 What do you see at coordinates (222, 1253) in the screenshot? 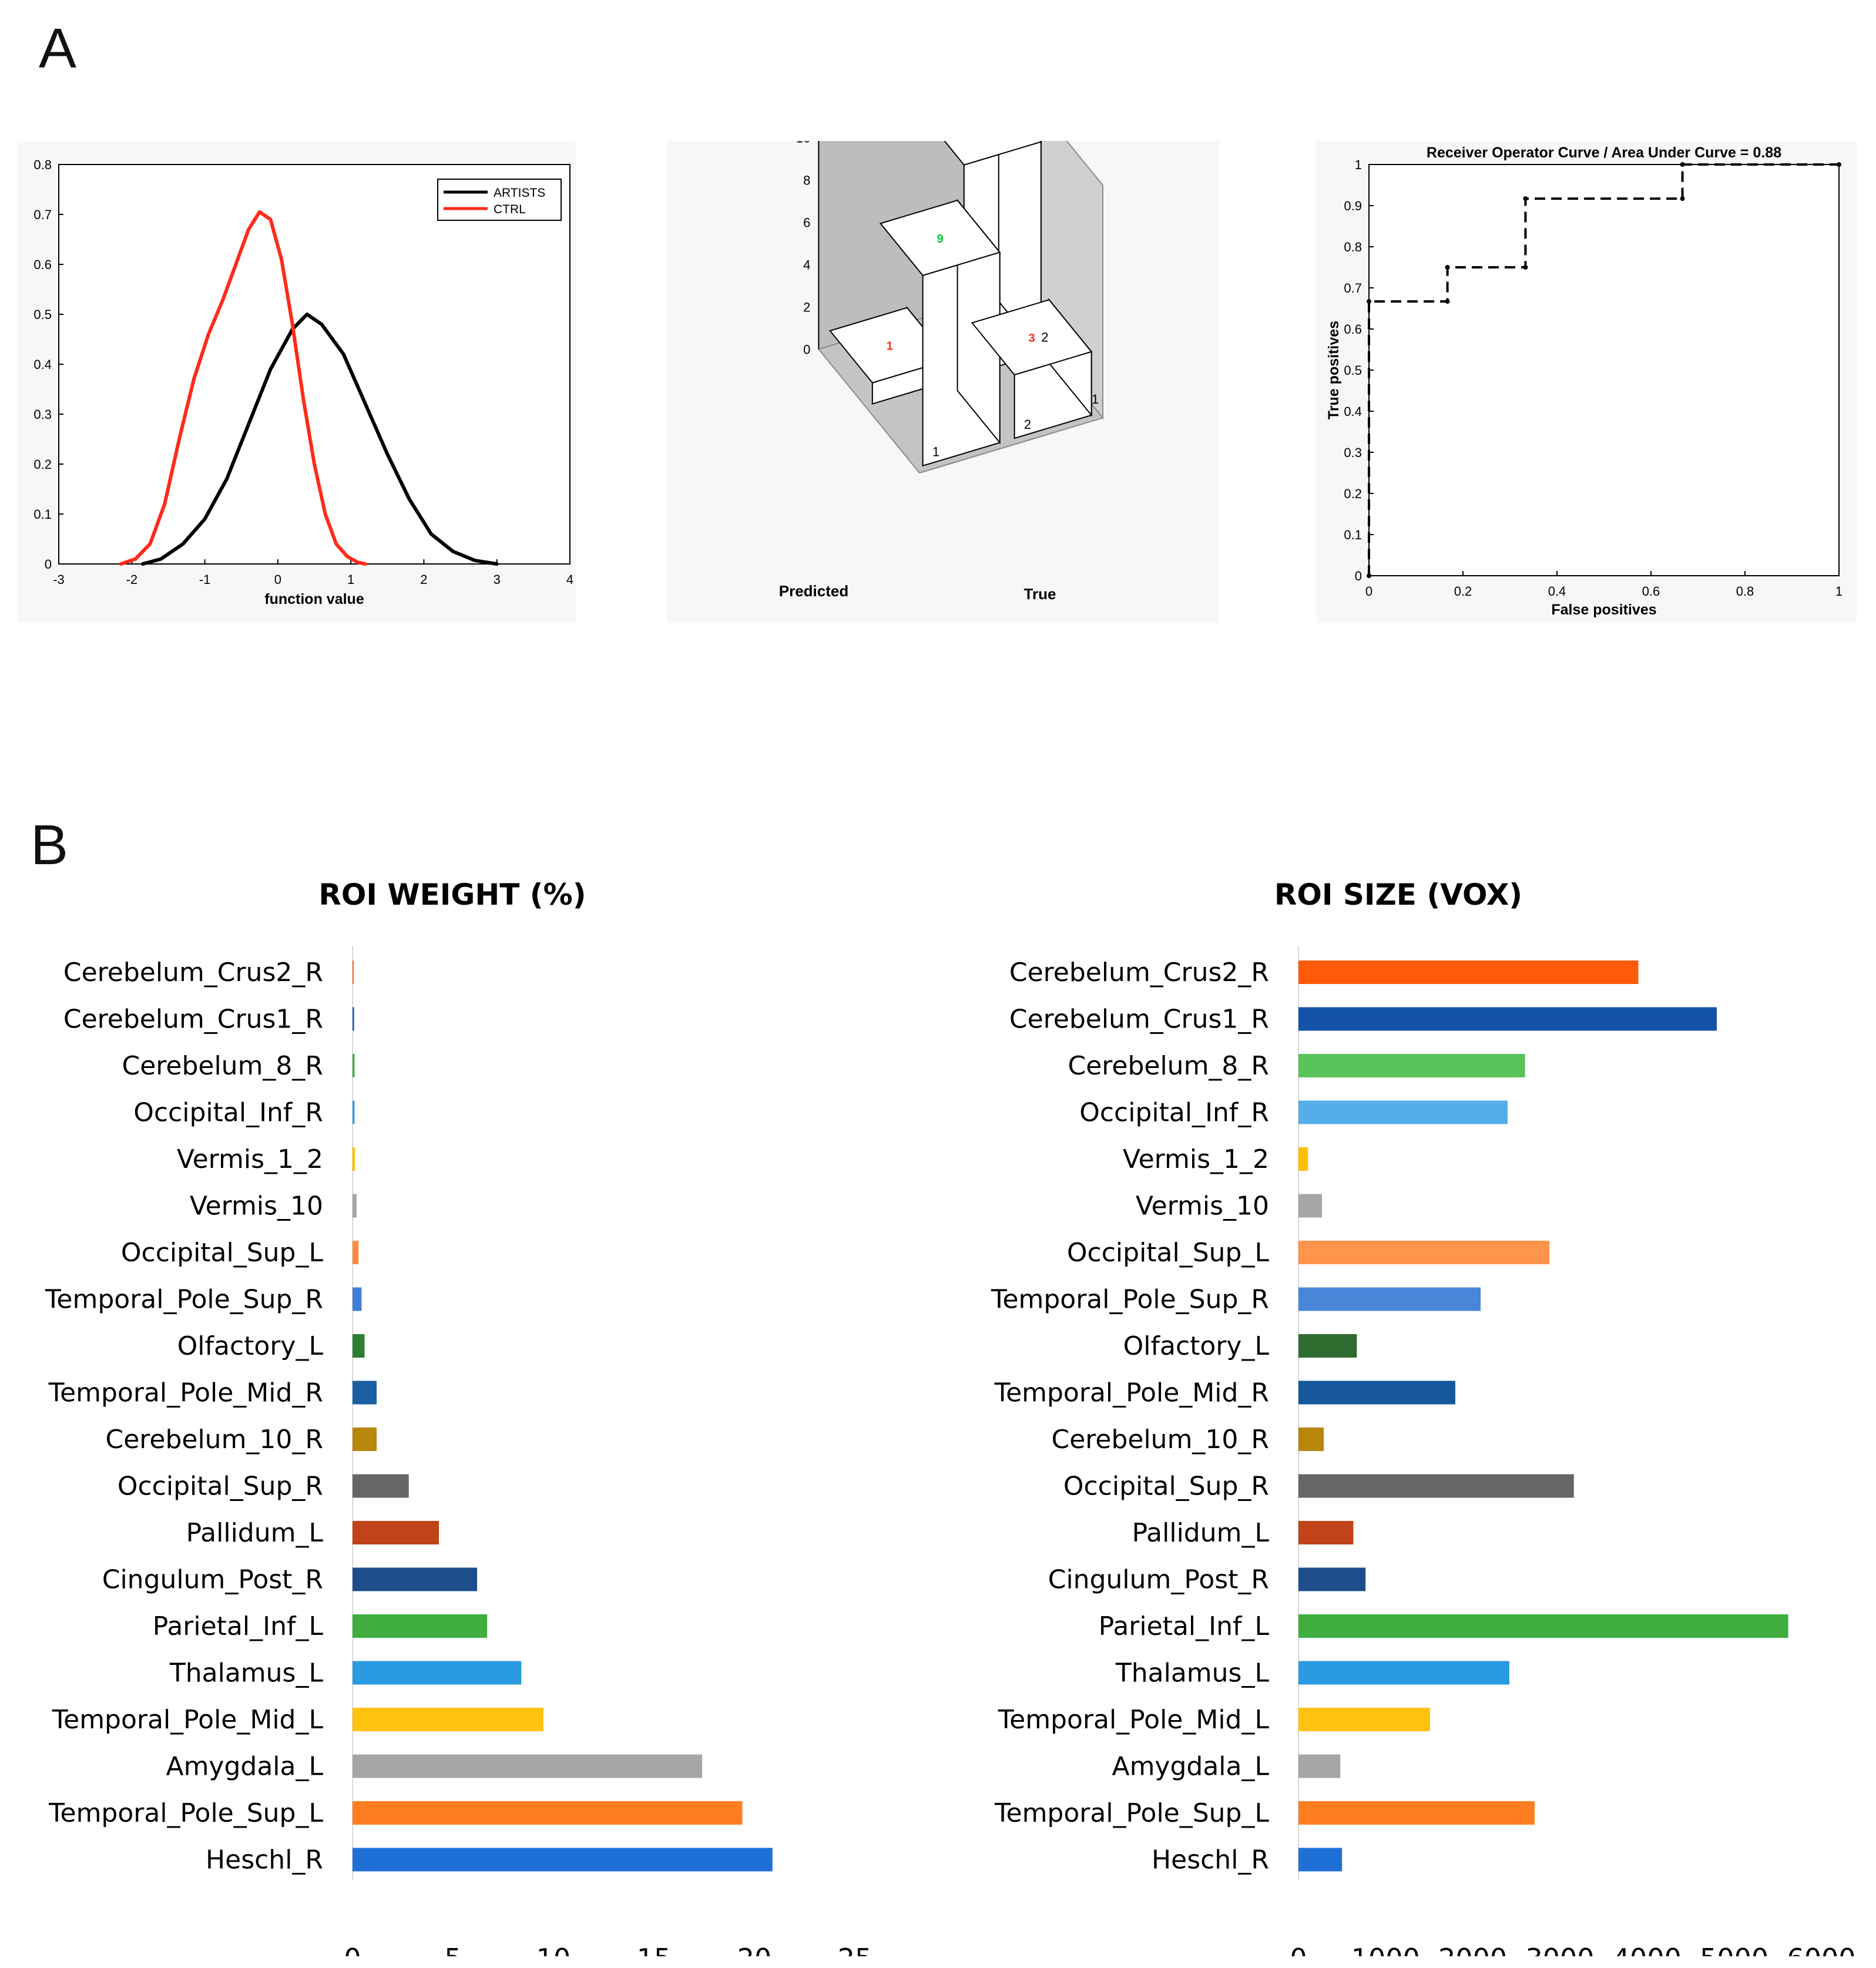
I see `category-label: Occipital_Sup_L` at bounding box center [222, 1253].